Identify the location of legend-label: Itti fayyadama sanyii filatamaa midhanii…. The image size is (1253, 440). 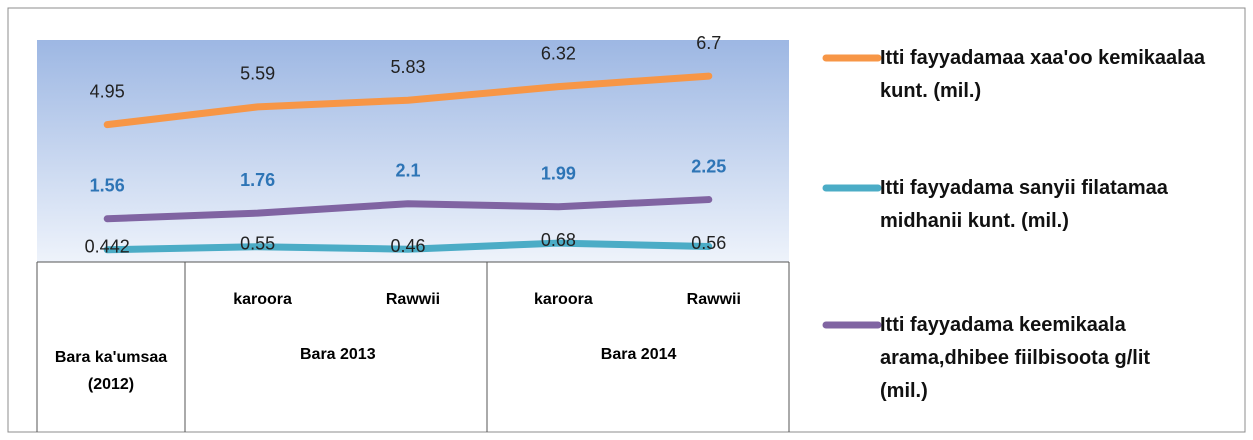
(1024, 204).